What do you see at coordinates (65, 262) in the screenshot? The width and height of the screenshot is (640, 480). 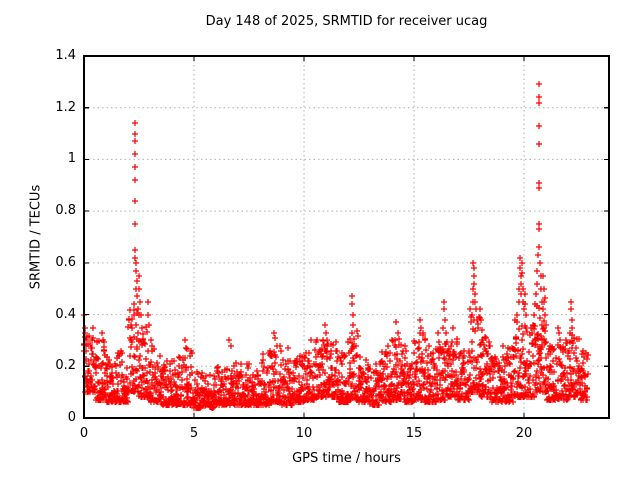 I see `y-tick-label: 0.6` at bounding box center [65, 262].